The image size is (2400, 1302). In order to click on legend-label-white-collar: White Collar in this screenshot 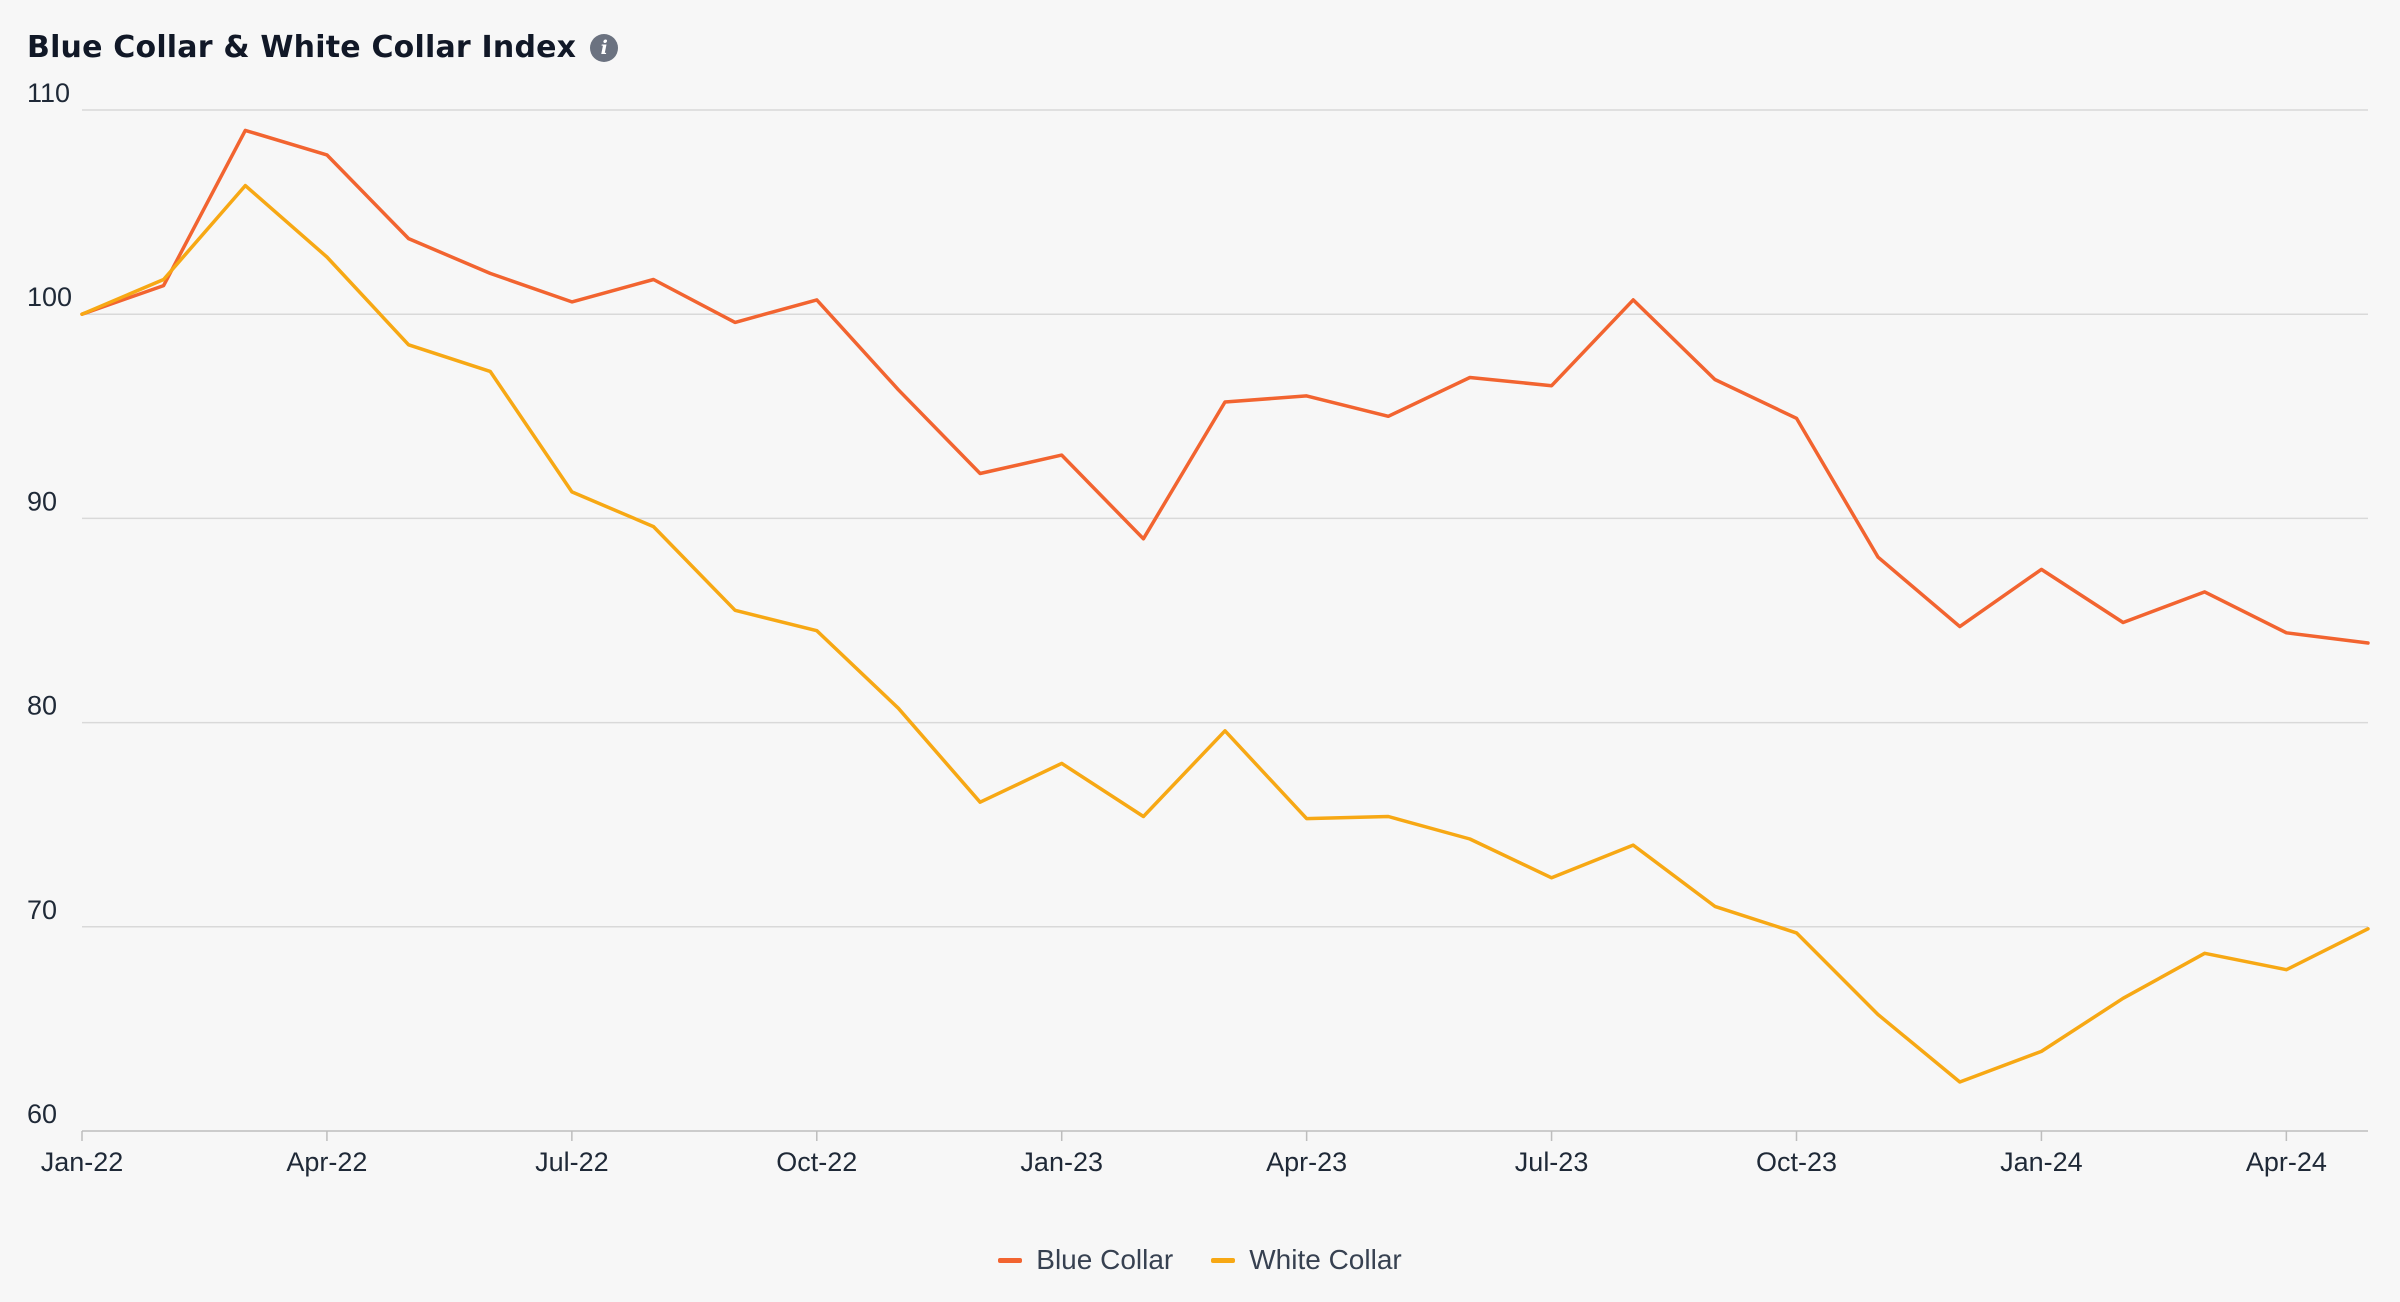, I will do `click(1325, 1259)`.